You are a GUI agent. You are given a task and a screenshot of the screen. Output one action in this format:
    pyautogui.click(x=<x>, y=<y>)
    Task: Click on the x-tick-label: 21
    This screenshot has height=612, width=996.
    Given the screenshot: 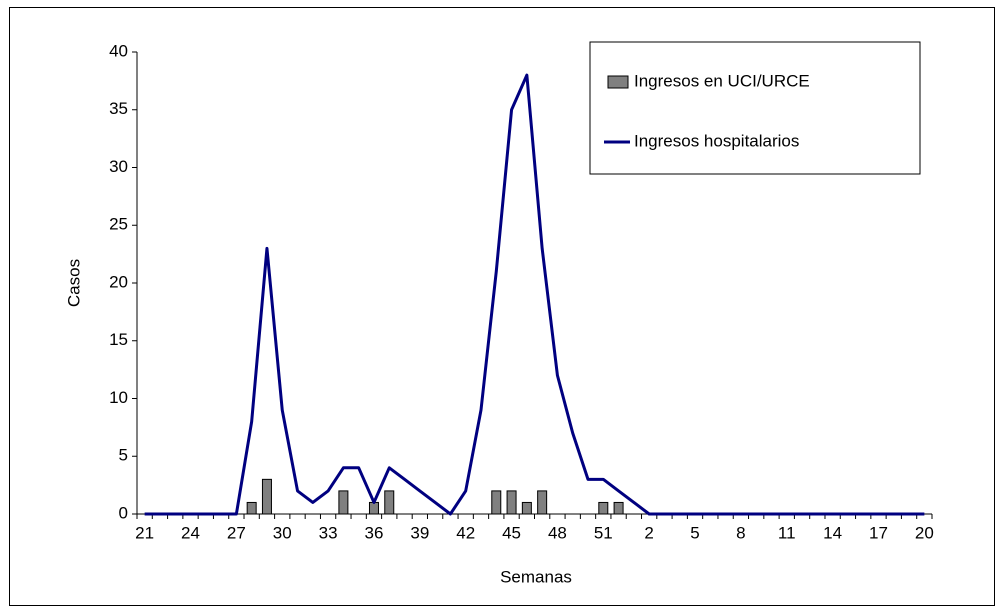 What is the action you would take?
    pyautogui.click(x=144, y=532)
    